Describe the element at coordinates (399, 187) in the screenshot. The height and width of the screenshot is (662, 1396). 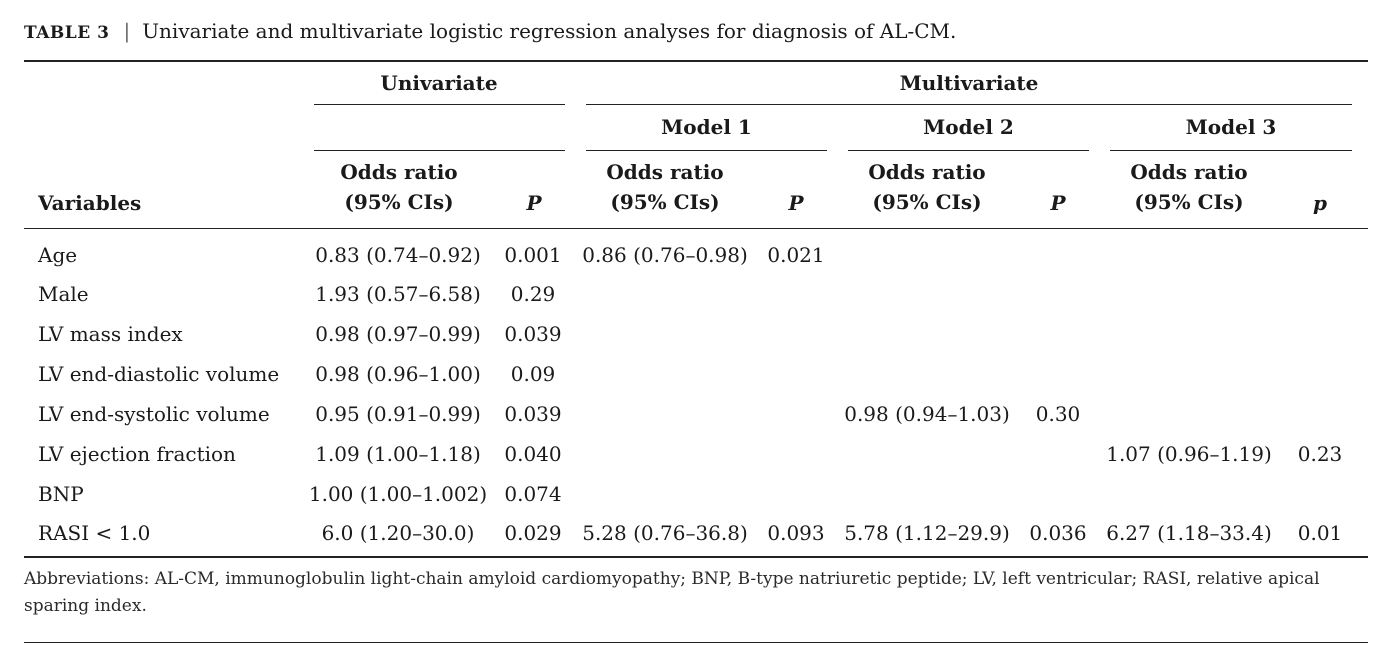
I see `header-univariate-odds-ratio: Odds ratio (95% CIs)` at that location.